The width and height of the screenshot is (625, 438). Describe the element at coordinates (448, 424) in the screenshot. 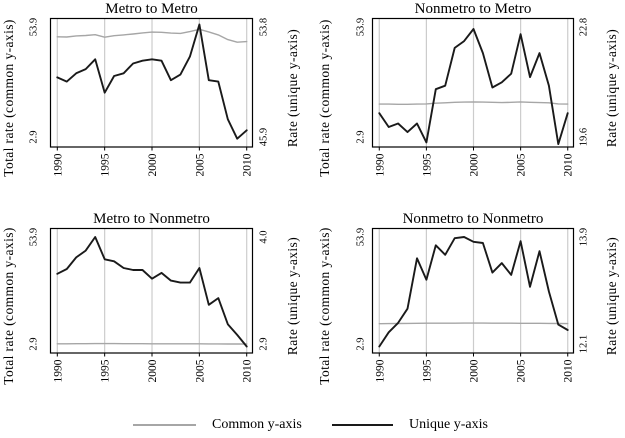

I see `legend-unique-label: Unique y-axis` at that location.